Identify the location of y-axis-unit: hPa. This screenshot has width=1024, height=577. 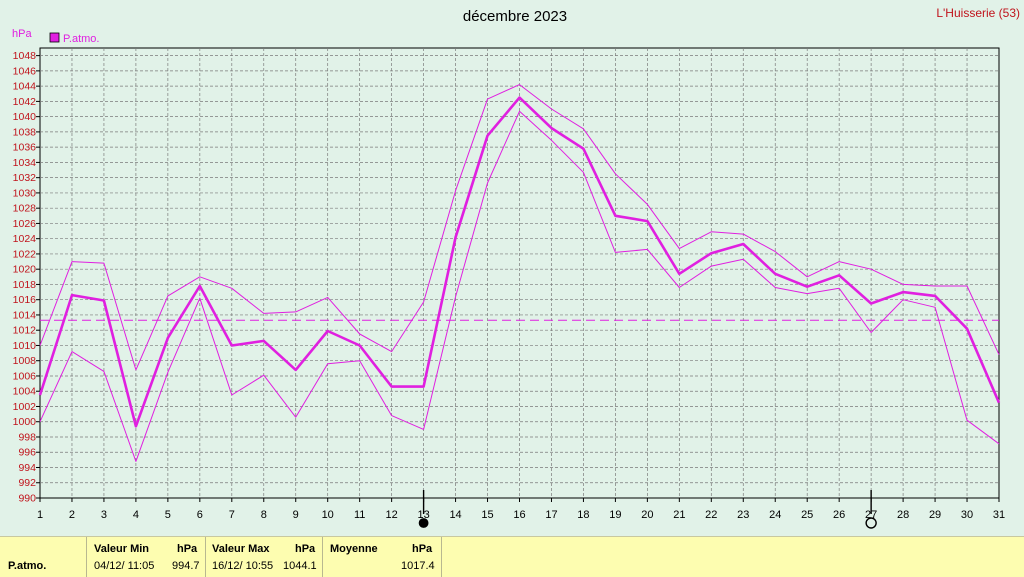
(22, 34).